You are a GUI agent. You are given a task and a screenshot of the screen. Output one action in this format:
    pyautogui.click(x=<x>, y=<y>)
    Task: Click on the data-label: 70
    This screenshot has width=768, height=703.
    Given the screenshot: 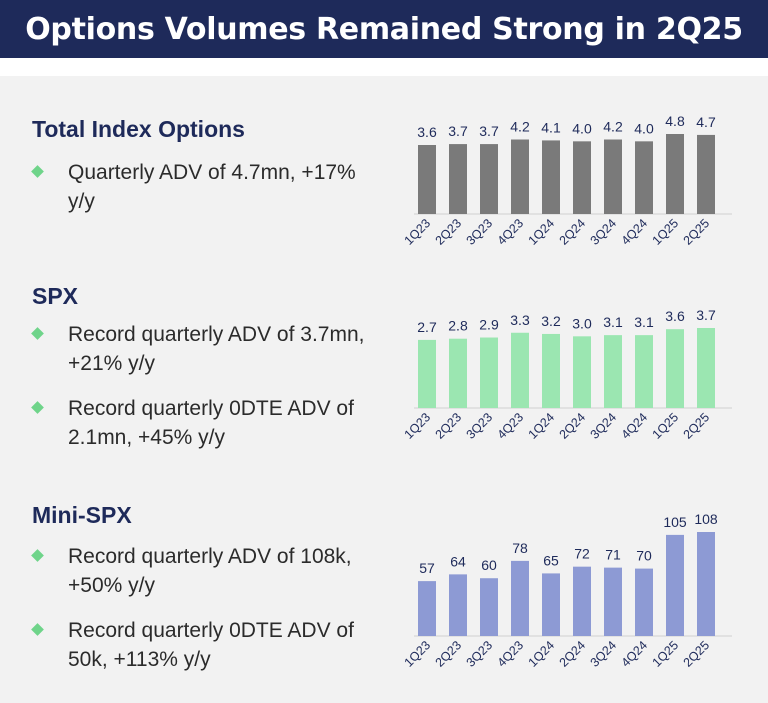 What is the action you would take?
    pyautogui.click(x=644, y=556)
    